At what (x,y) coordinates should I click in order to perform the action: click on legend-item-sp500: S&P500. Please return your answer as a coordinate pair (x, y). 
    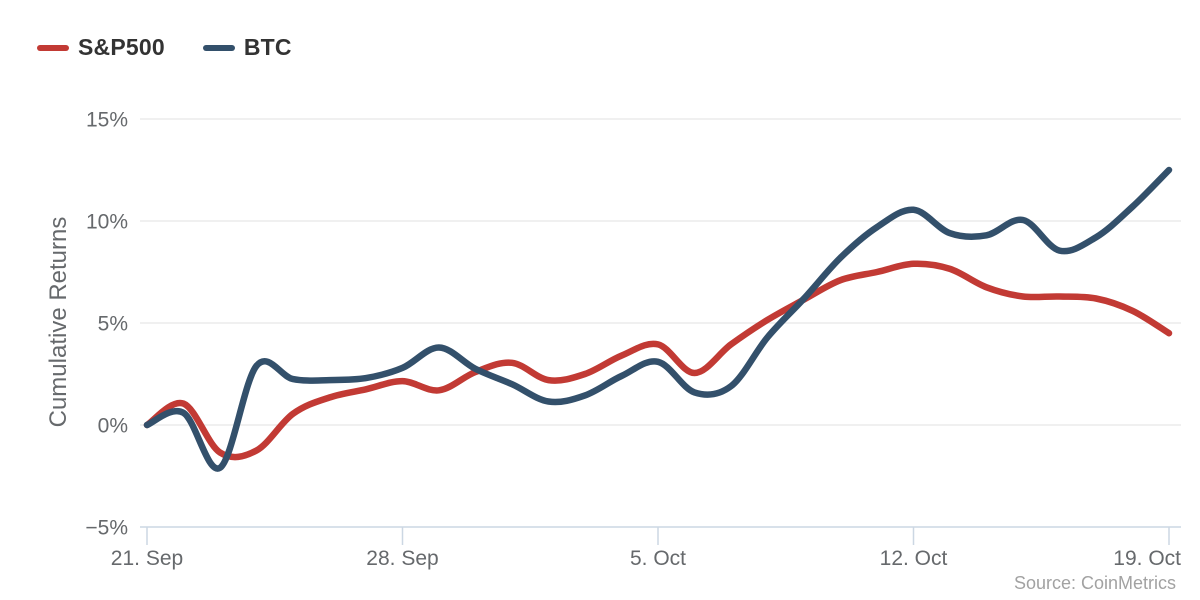
    Looking at the image, I should click on (101, 47).